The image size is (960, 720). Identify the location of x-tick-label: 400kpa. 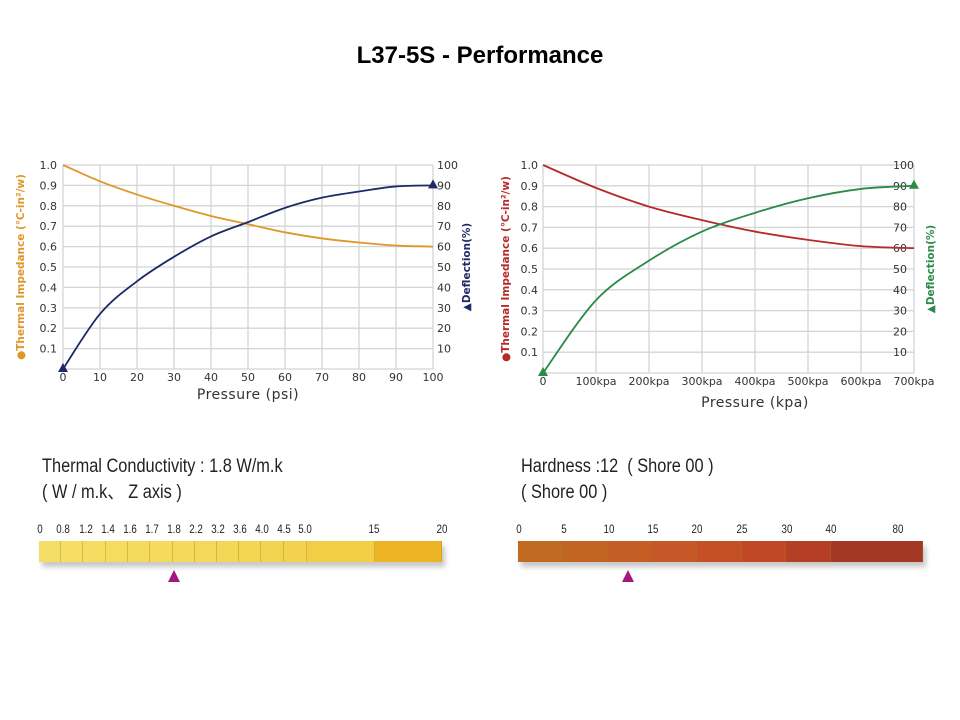
(754, 381).